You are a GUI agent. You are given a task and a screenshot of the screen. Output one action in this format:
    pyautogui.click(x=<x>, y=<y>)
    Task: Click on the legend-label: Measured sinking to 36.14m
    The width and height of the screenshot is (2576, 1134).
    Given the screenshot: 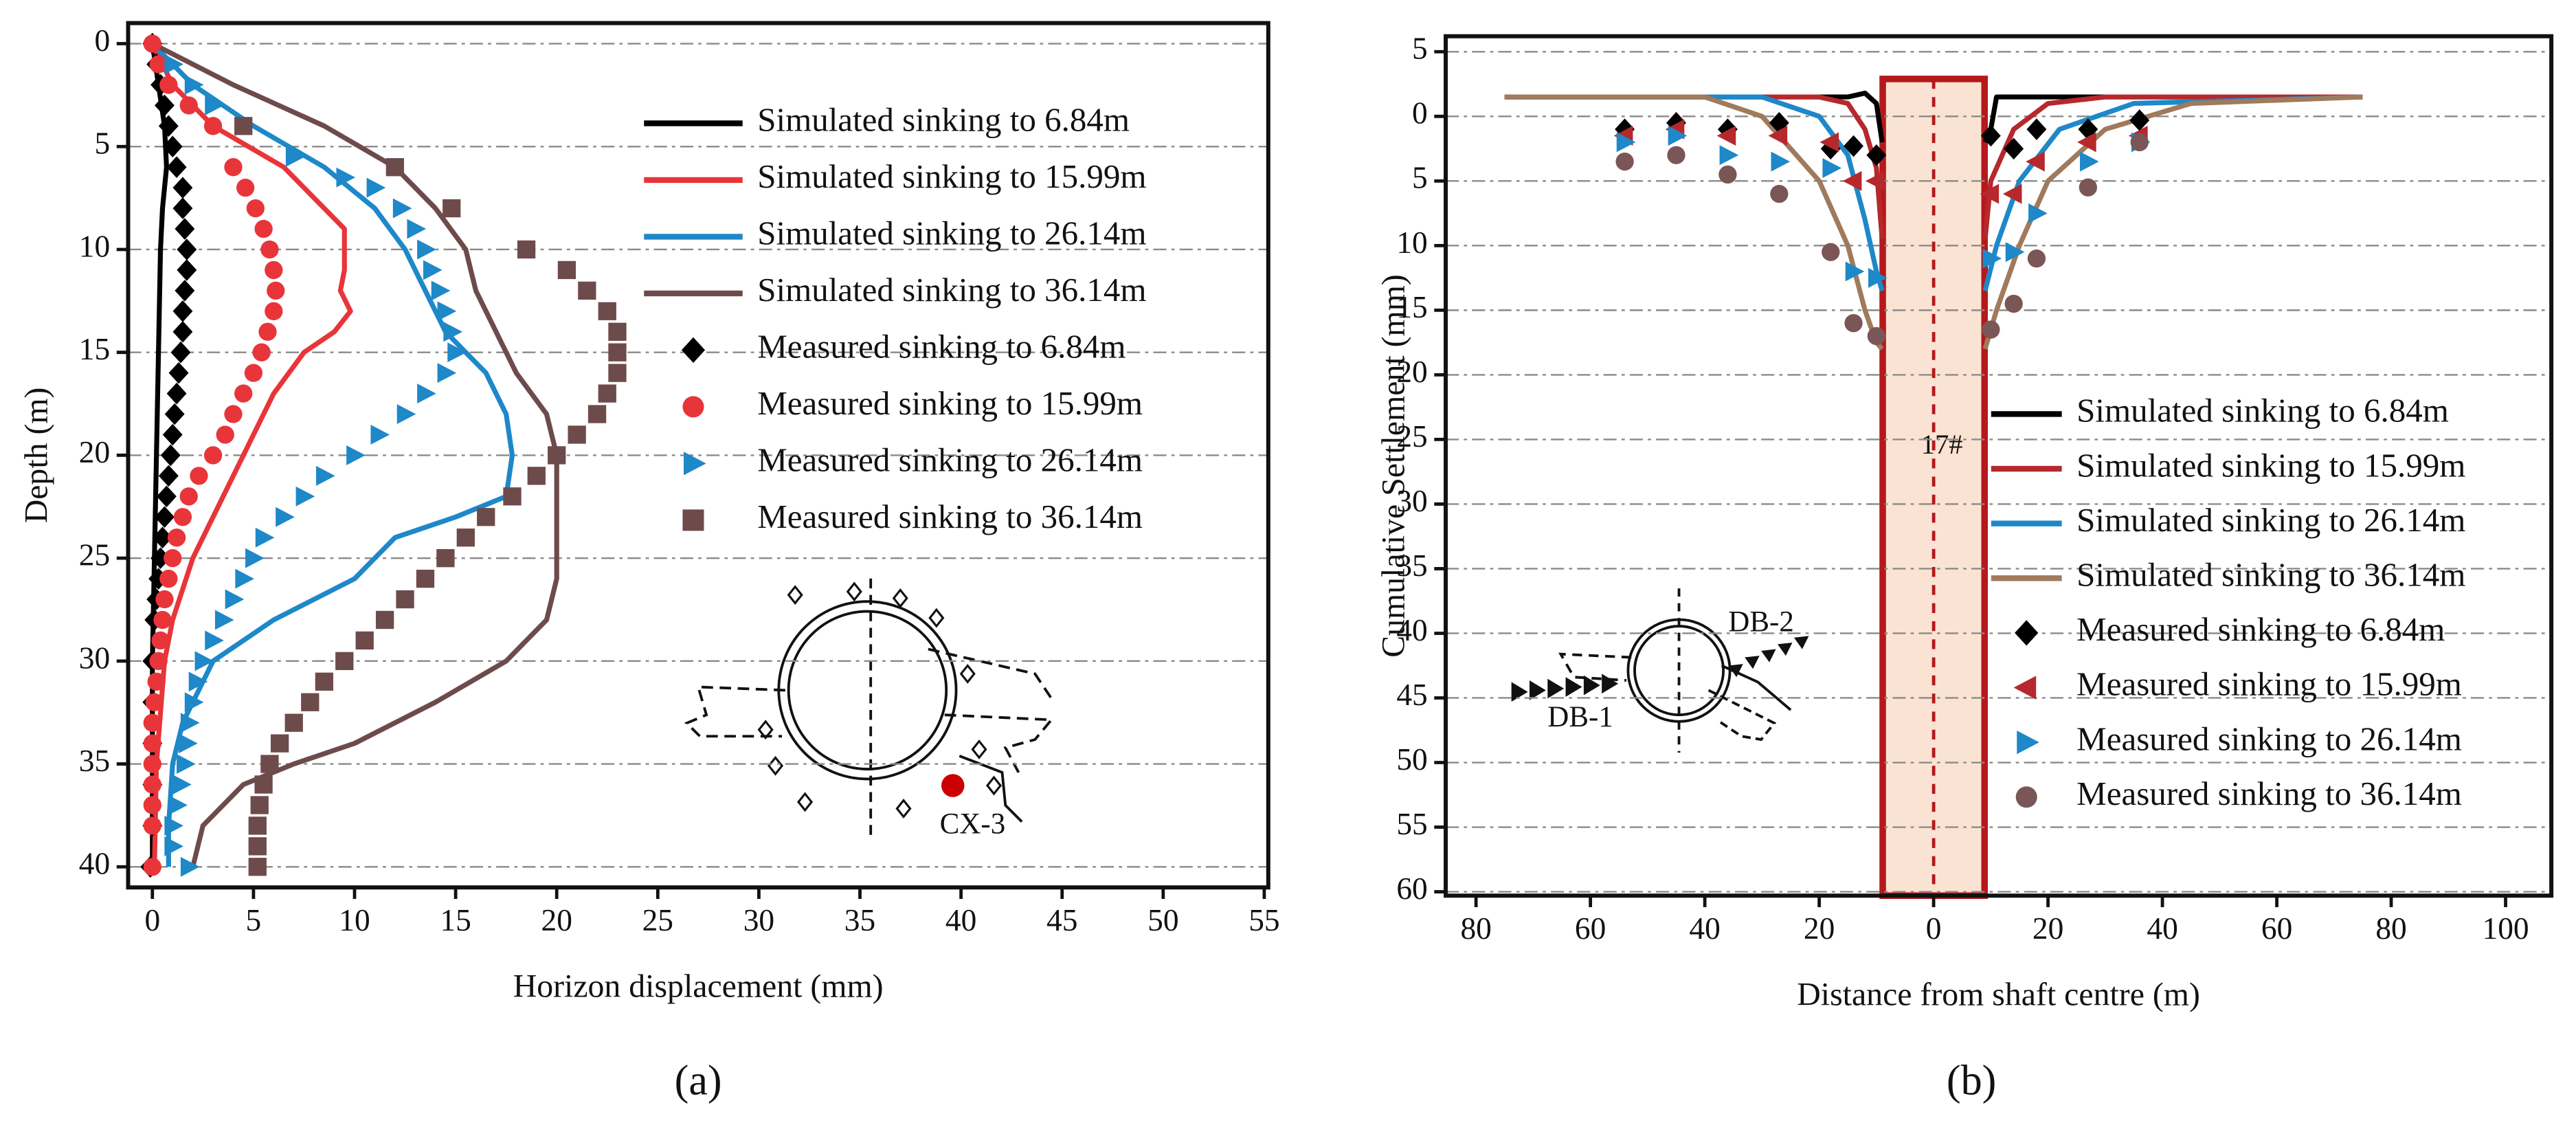 What is the action you would take?
    pyautogui.click(x=2269, y=793)
    